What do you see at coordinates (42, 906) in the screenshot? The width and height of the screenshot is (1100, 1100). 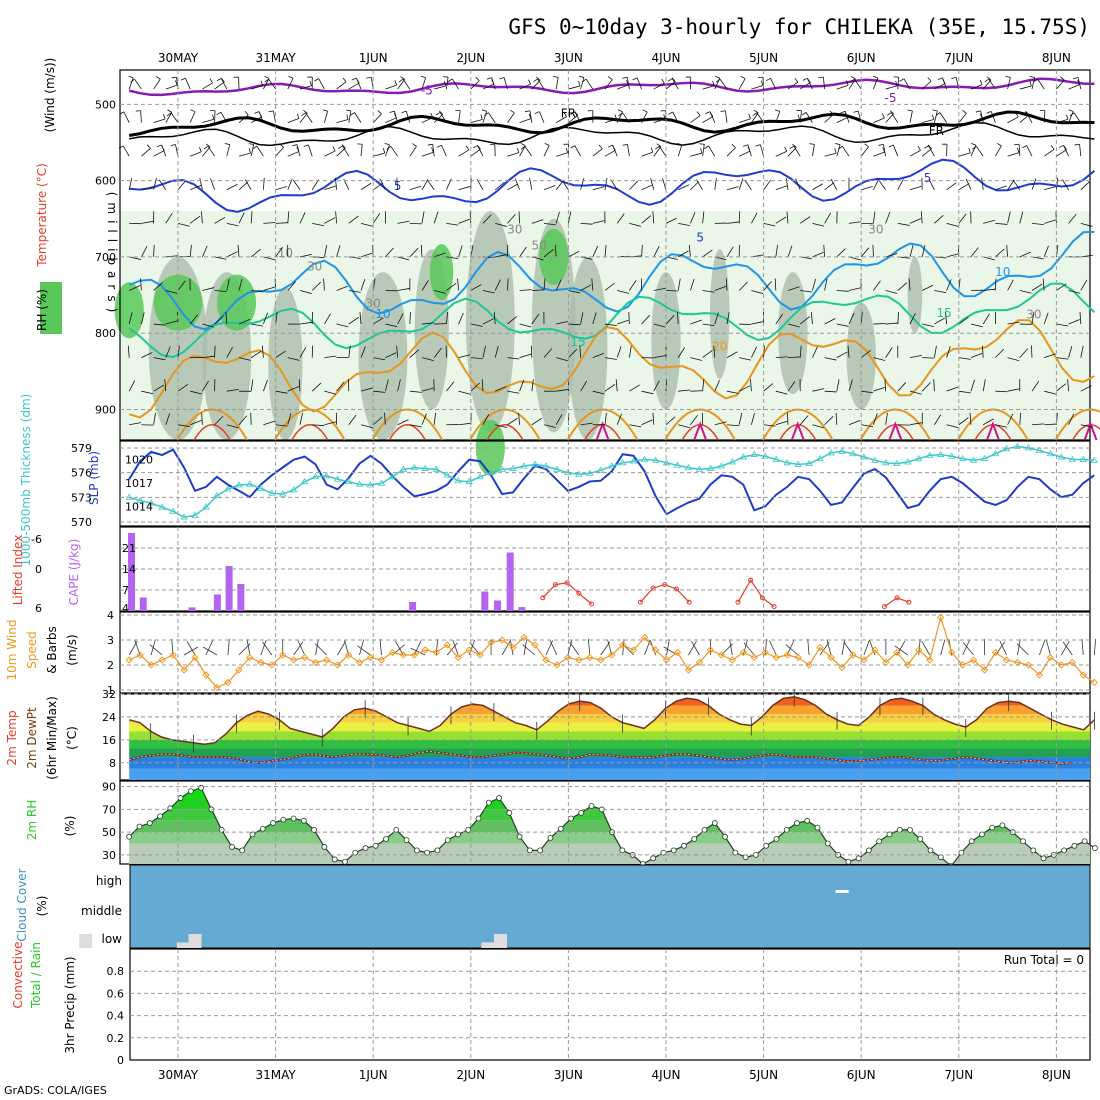 I see `cloud-axis-unit: (%)` at bounding box center [42, 906].